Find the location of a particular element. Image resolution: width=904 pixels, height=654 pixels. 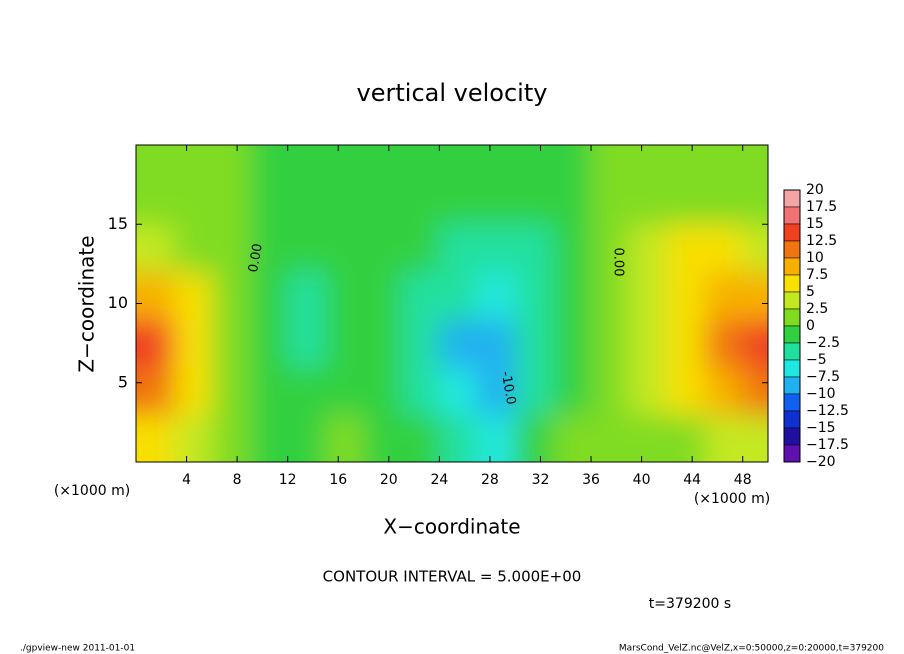

contour-label: 0.00 is located at coordinates (256, 257).